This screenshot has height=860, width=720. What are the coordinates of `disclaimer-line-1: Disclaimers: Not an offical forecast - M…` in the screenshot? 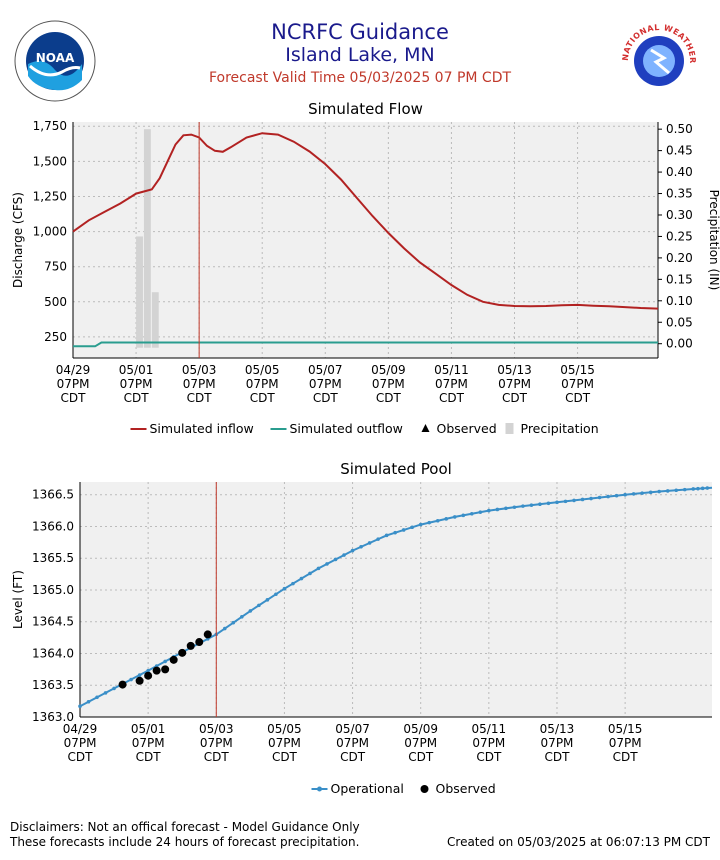 It's located at (185, 827).